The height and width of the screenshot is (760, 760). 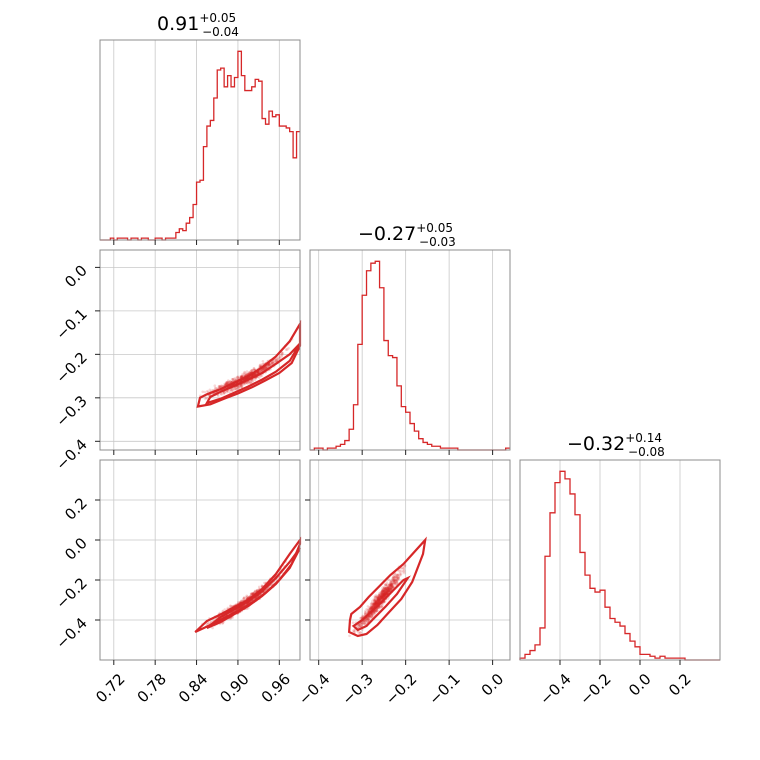 I want to click on panel-frame-r1c1, so click(x=410, y=350).